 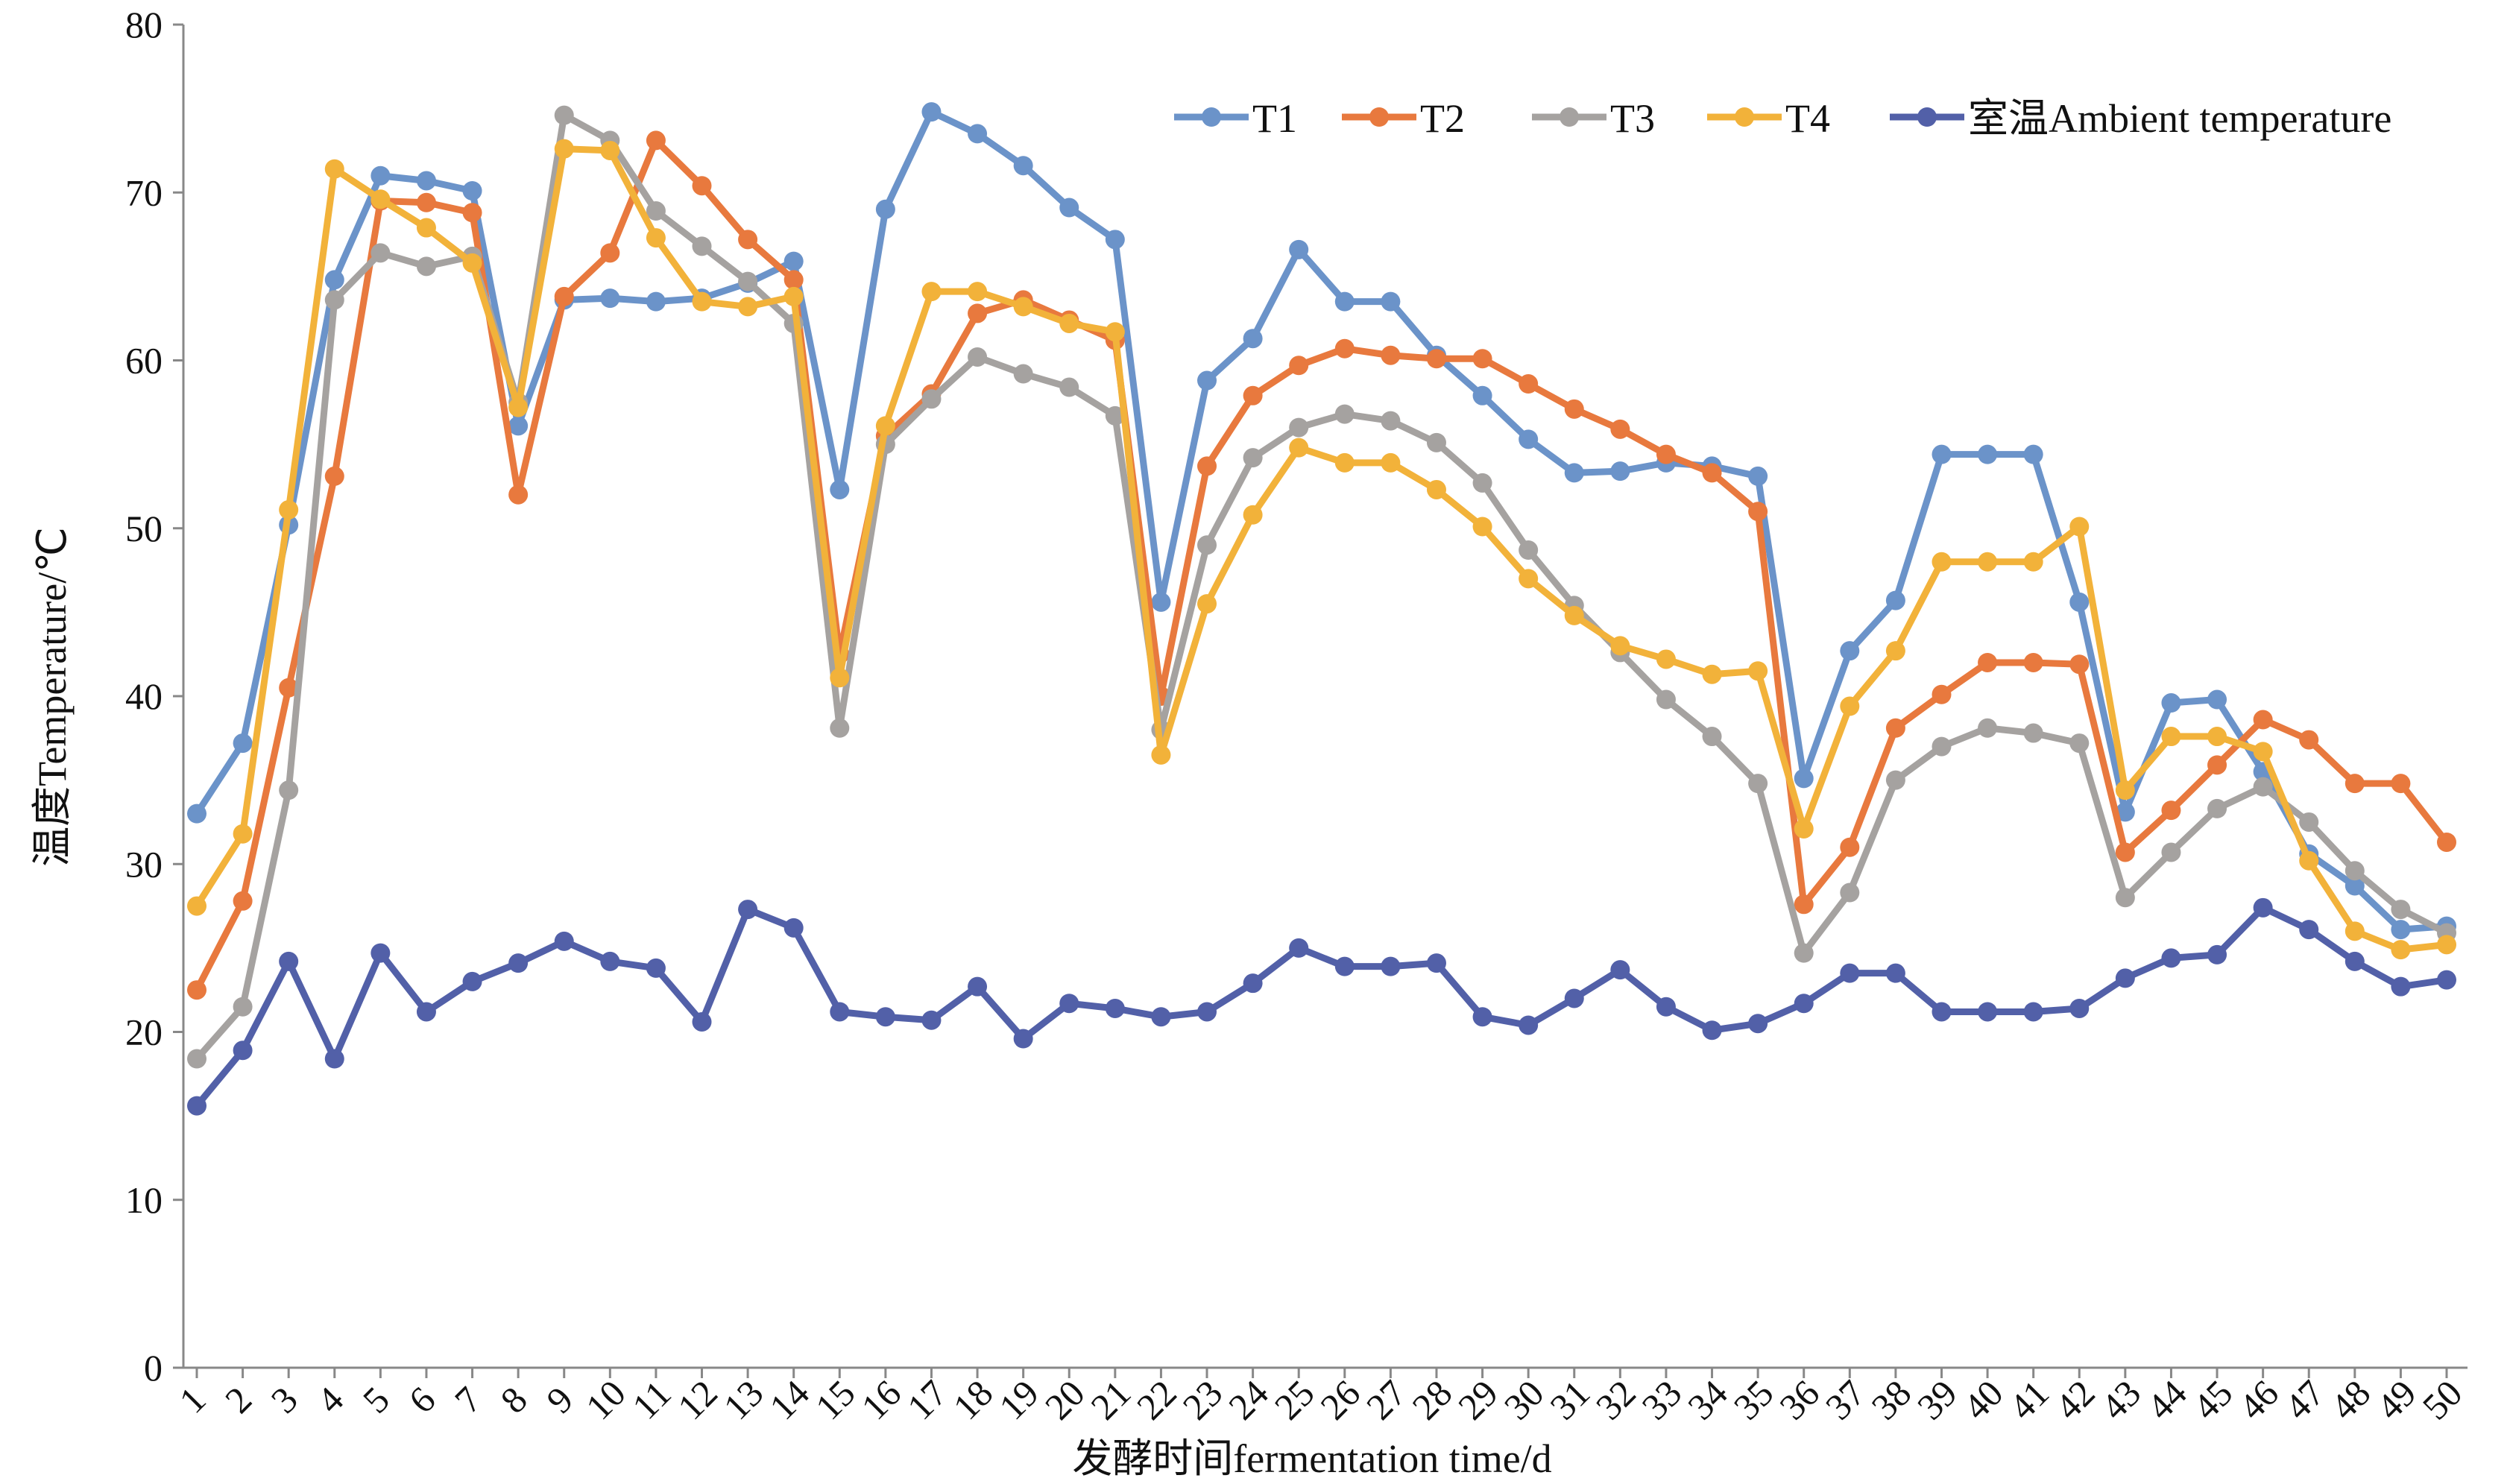 I want to click on x-axis-label: 发酵时间fermentation time/d, so click(x=1311, y=1458).